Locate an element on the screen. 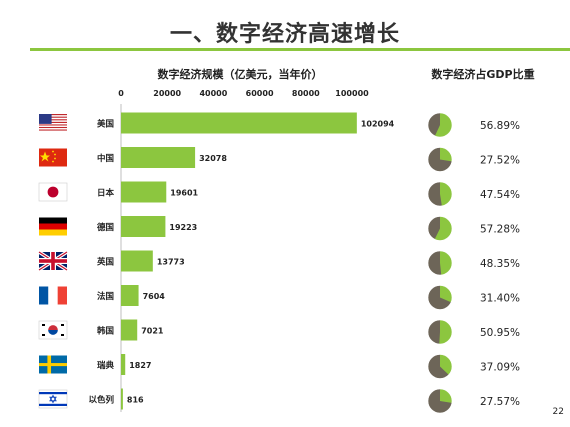 The width and height of the screenshot is (570, 427). x-tick-label: 40000 is located at coordinates (213, 93).